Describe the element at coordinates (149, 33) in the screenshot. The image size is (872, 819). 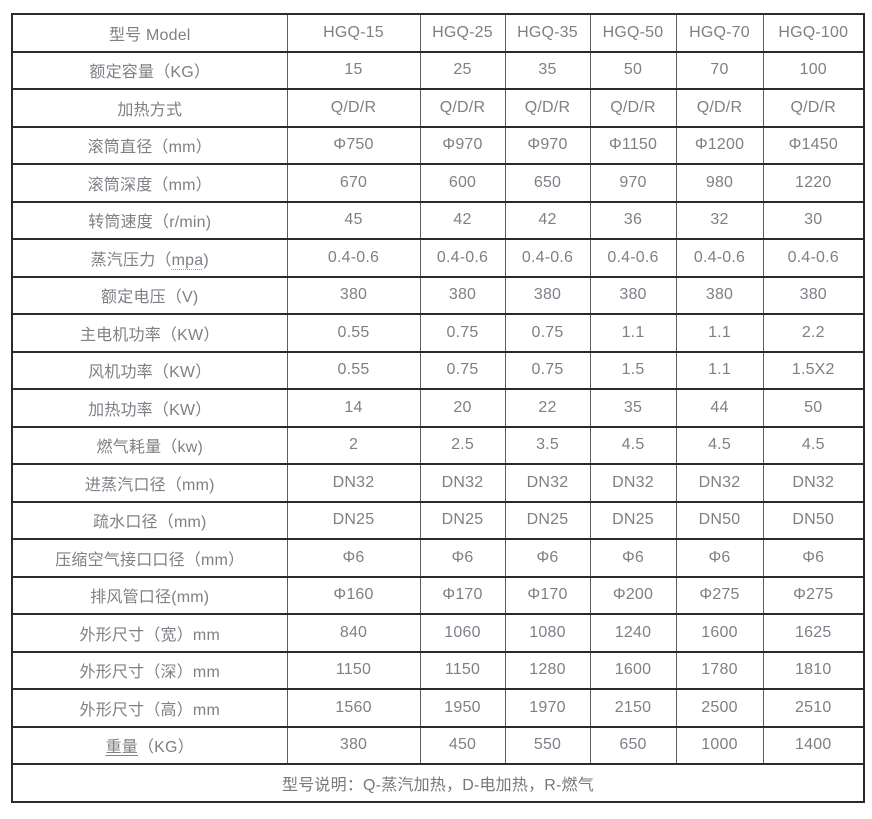
I see `header-label-cell: 型号 Model` at that location.